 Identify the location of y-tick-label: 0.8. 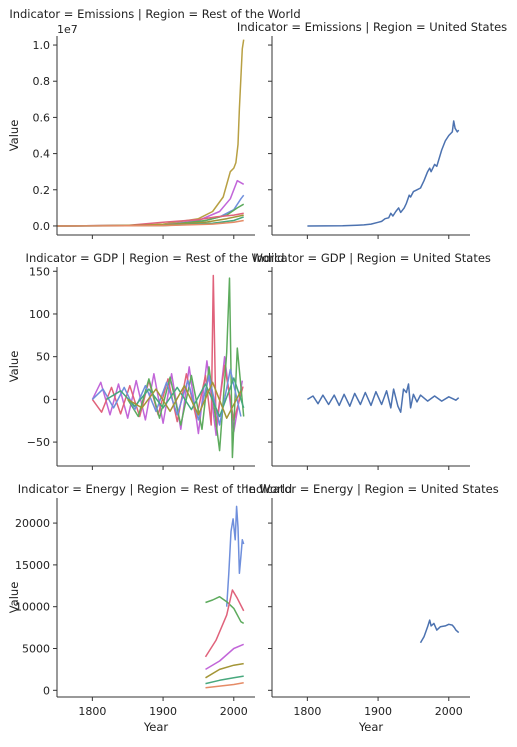
(42, 81).